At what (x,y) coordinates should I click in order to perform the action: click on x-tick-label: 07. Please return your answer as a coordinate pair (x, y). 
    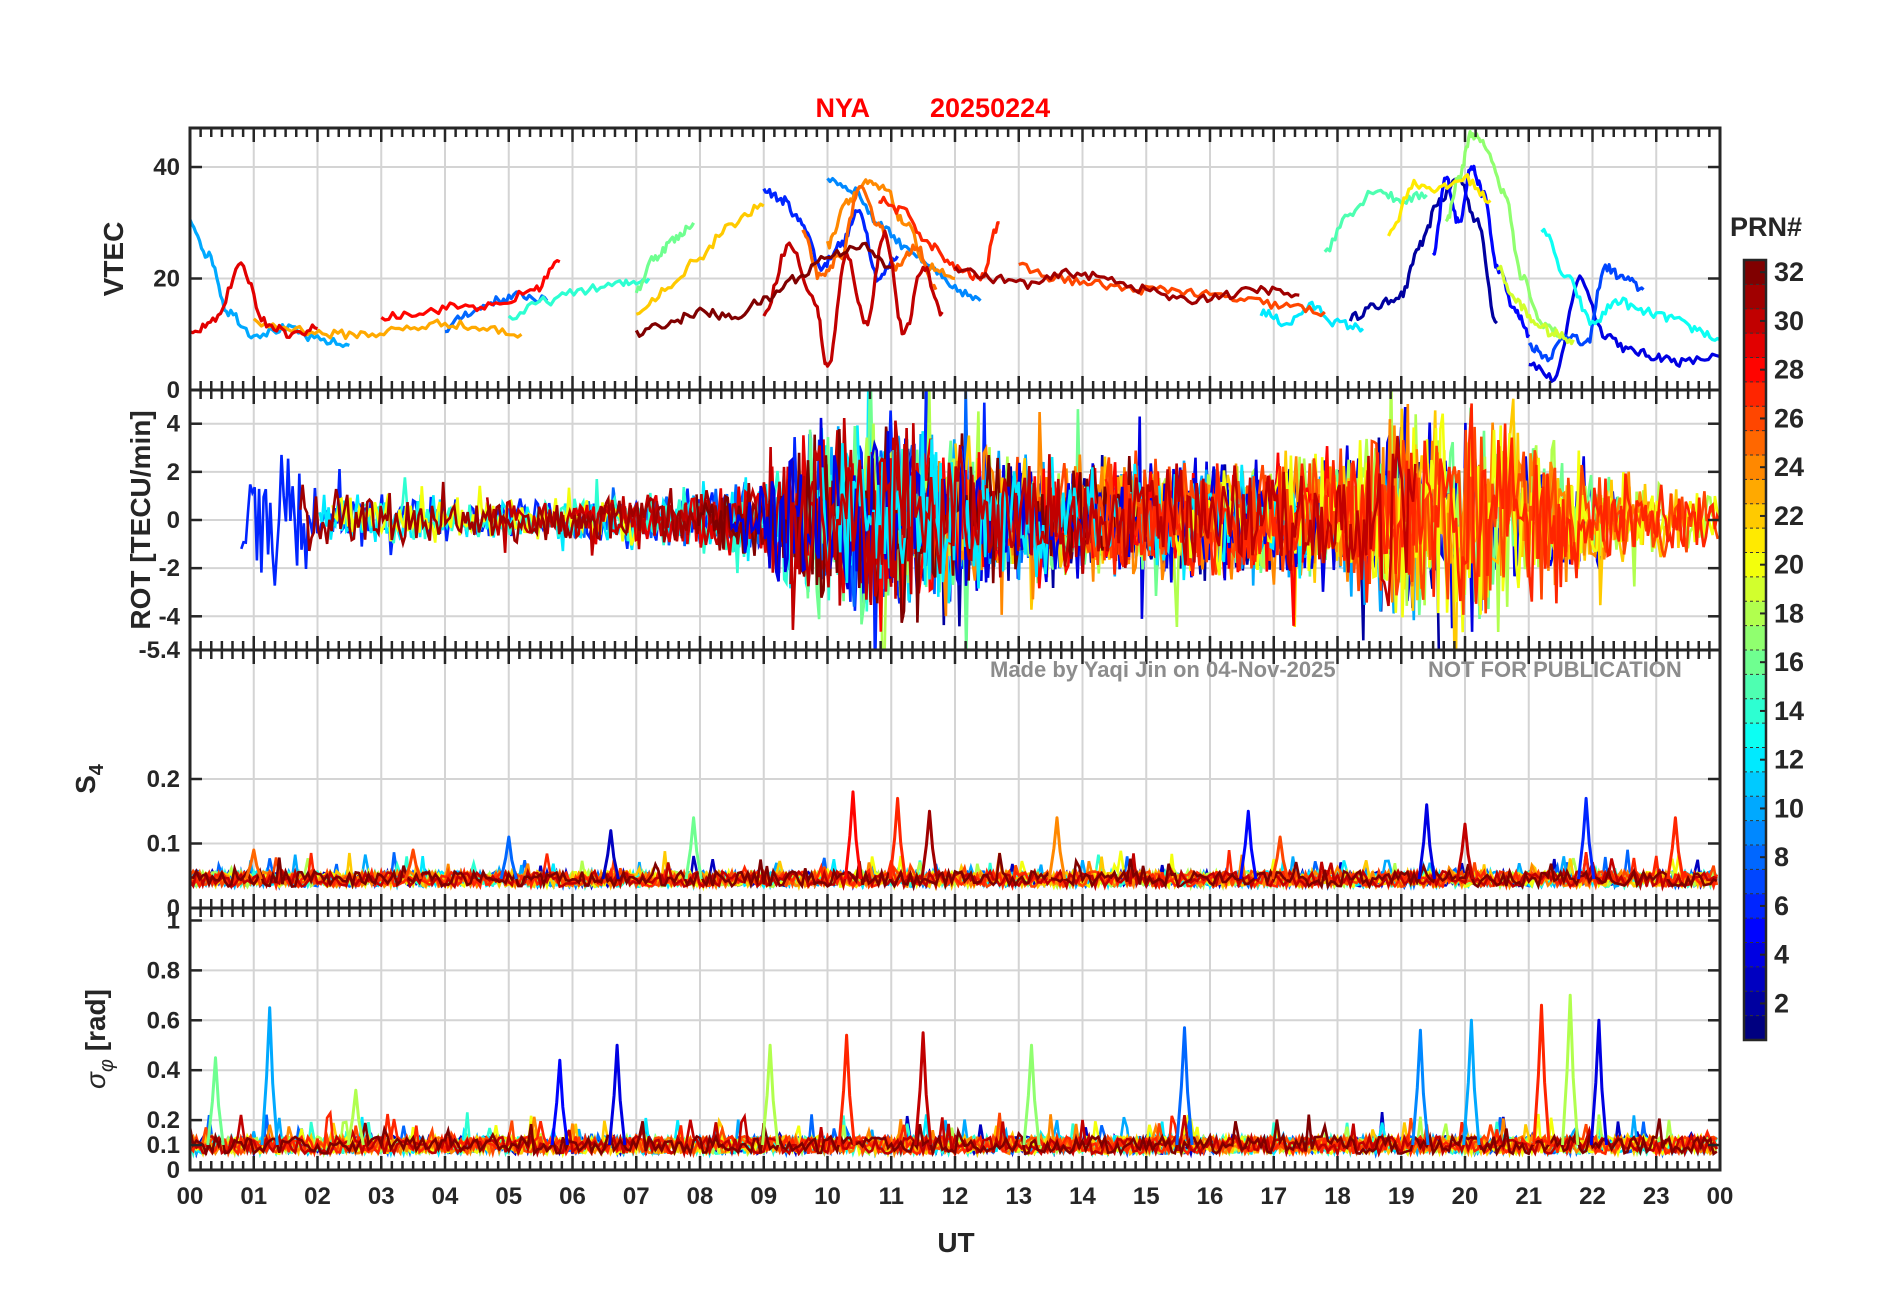
    Looking at the image, I should click on (636, 1196).